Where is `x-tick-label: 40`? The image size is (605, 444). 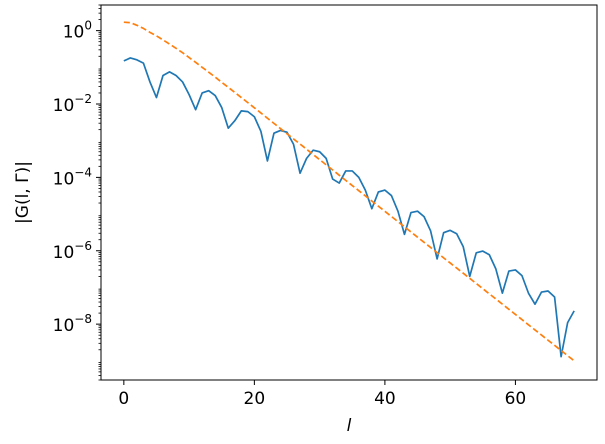
x-tick-label: 40 is located at coordinates (385, 399).